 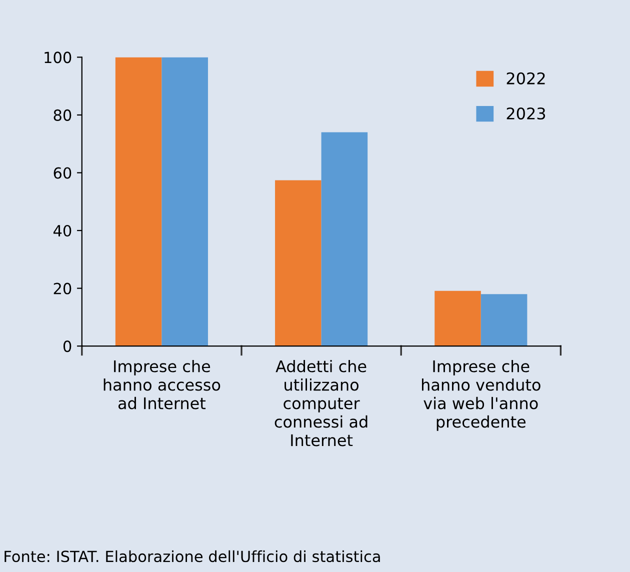 What do you see at coordinates (58, 58) in the screenshot?
I see `y-tick-label: 100` at bounding box center [58, 58].